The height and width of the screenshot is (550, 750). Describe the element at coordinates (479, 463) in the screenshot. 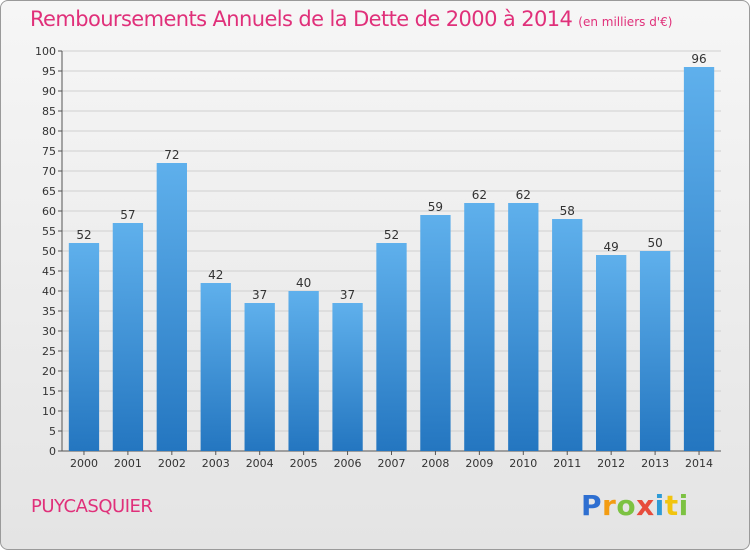

I see `x-tick-label-2009: 2009` at that location.